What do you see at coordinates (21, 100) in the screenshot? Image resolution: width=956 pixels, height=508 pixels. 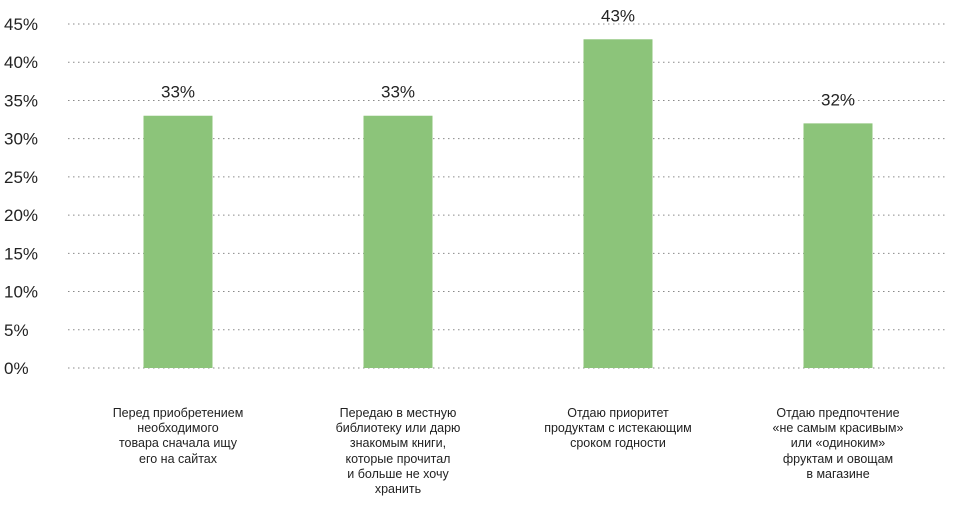 I see `y-tick-label: 35%` at bounding box center [21, 100].